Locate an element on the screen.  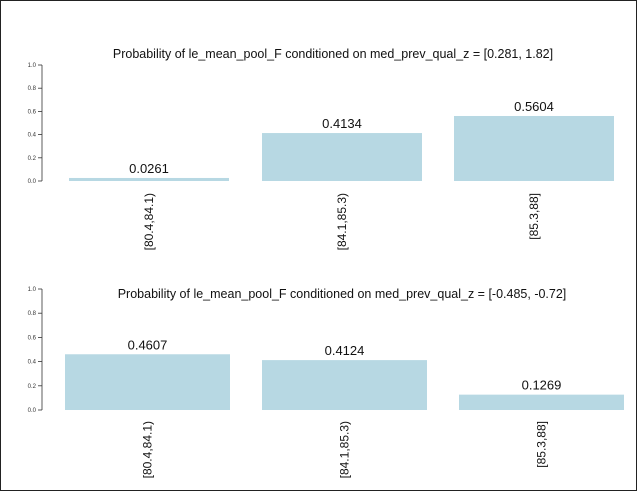
bar-value-label: 0.4124 is located at coordinates (345, 350).